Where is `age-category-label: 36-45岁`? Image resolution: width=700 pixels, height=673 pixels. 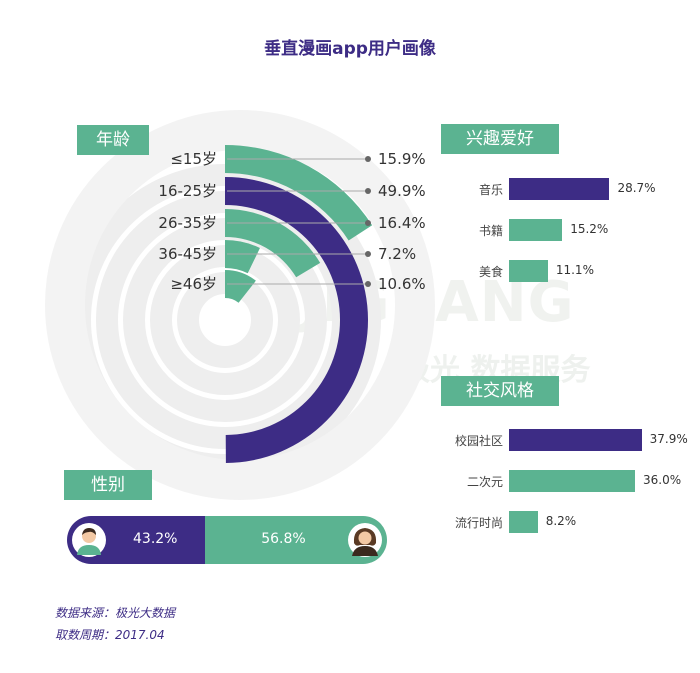 age-category-label: 36-45岁 is located at coordinates (187, 254).